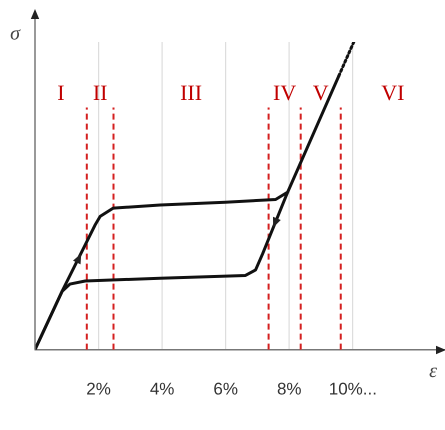 Image resolution: width=445 pixels, height=430 pixels. I want to click on y-axis-title: σ, so click(16, 33).